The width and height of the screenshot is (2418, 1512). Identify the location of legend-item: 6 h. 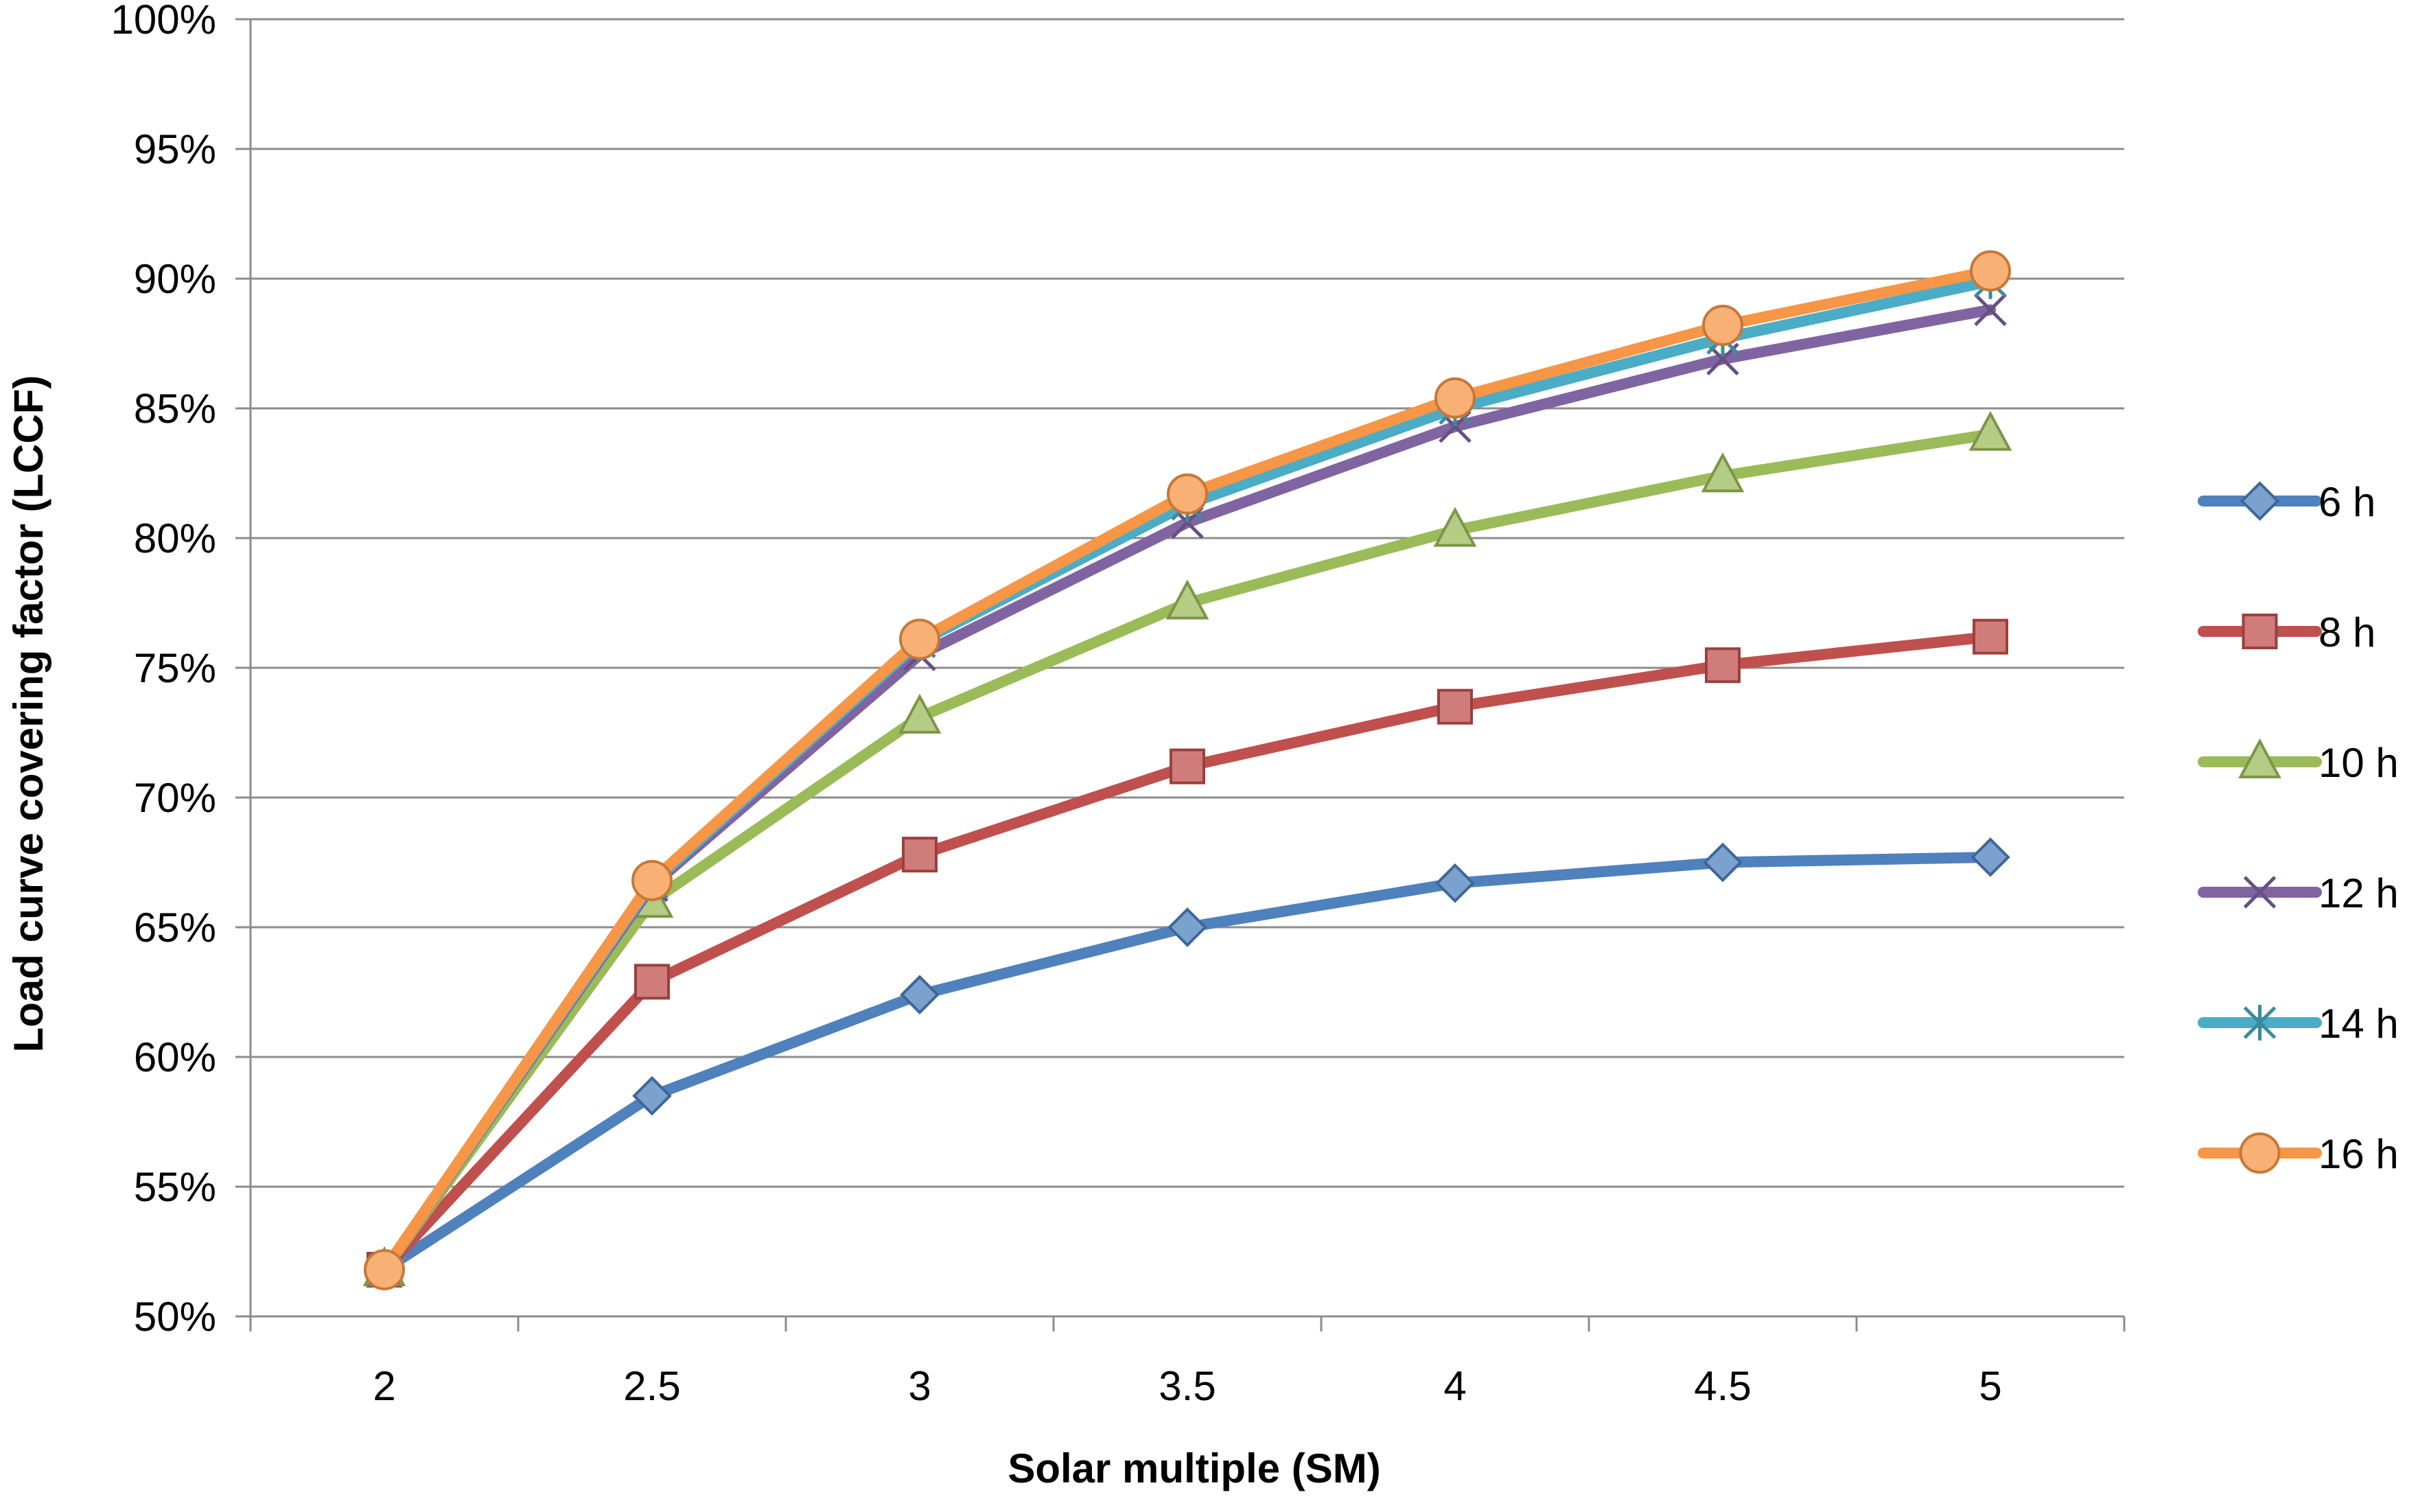
(2287, 502).